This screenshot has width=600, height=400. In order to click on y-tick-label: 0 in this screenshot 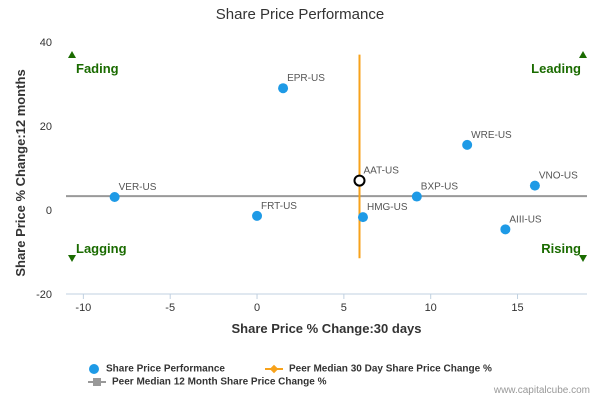, I will do `click(49, 211)`.